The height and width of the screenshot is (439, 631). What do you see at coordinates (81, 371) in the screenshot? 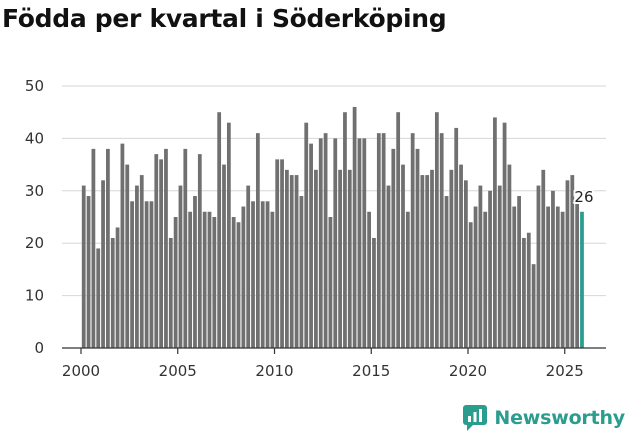
I see `x-tick-label: 2000` at bounding box center [81, 371].